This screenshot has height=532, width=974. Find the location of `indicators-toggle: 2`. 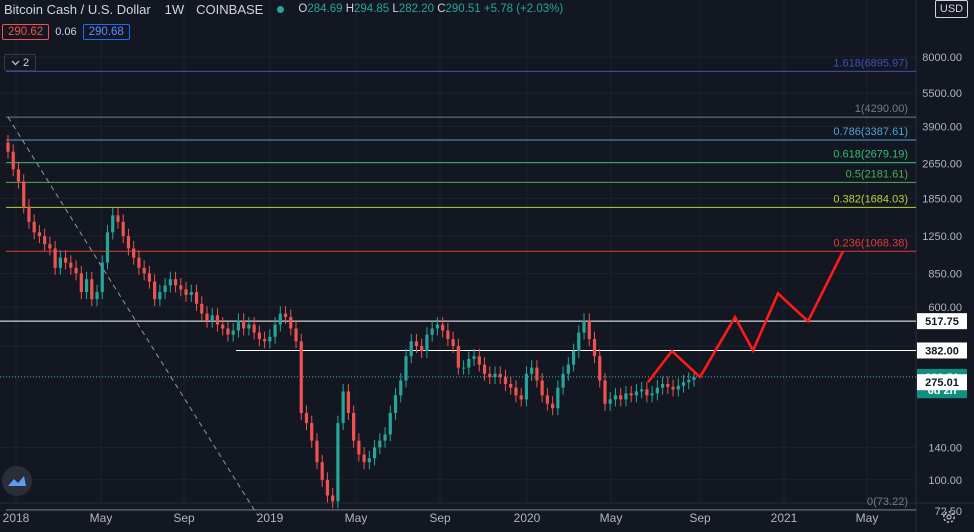

indicators-toggle: 2 is located at coordinates (20, 62).